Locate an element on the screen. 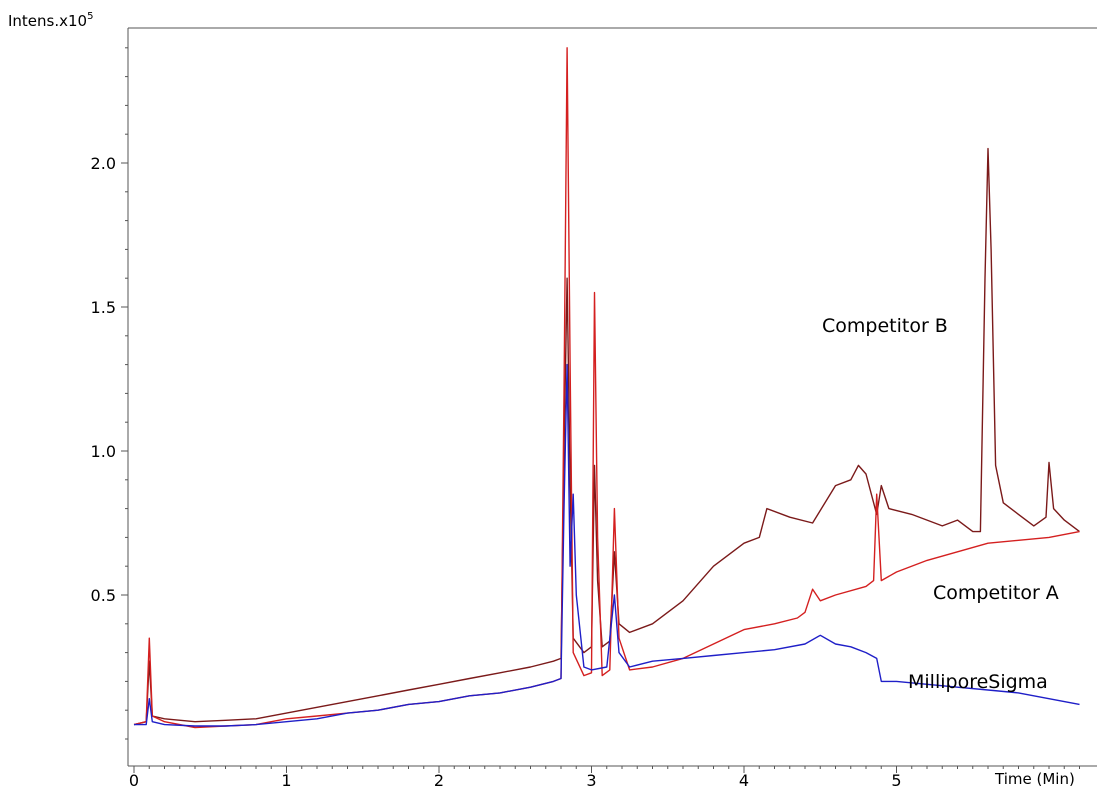 Image resolution: width=1099 pixels, height=789 pixels. y-axis-power: 5 is located at coordinates (90, 16).